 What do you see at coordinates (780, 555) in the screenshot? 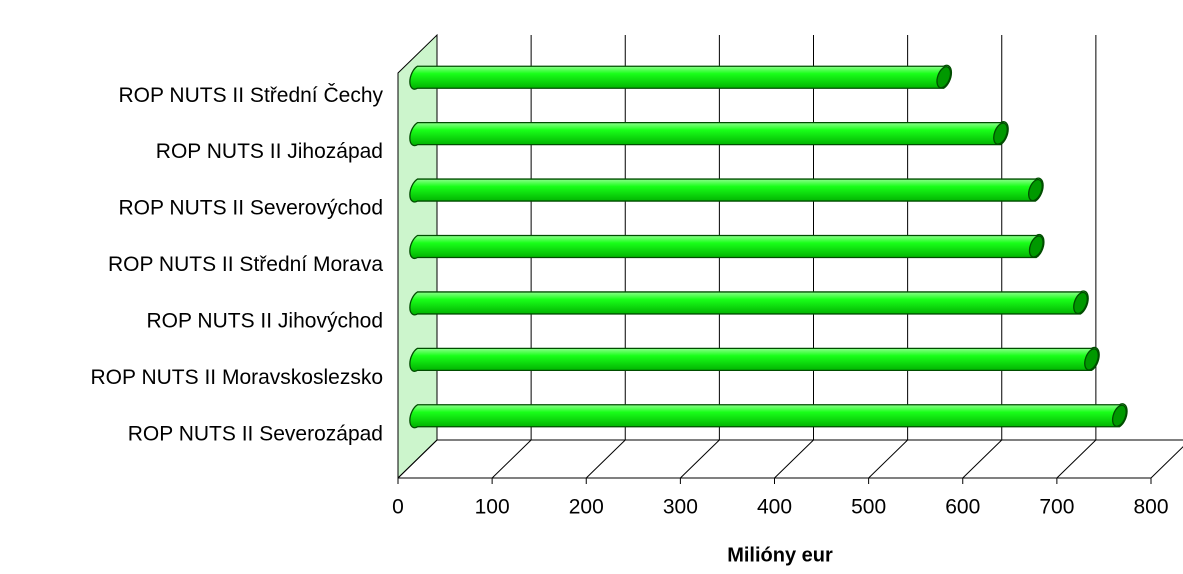
I see `x-axis-title: Milióny eur` at bounding box center [780, 555].